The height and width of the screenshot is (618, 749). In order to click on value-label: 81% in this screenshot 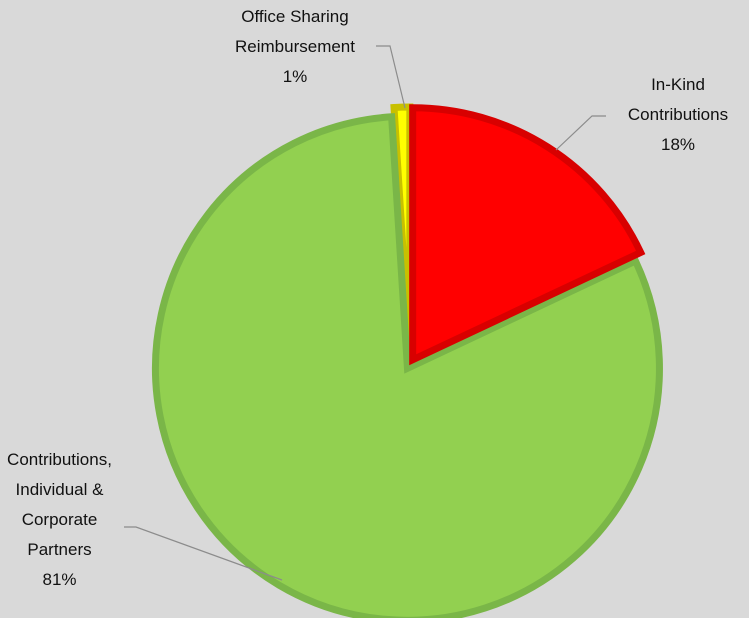, I will do `click(59, 579)`.